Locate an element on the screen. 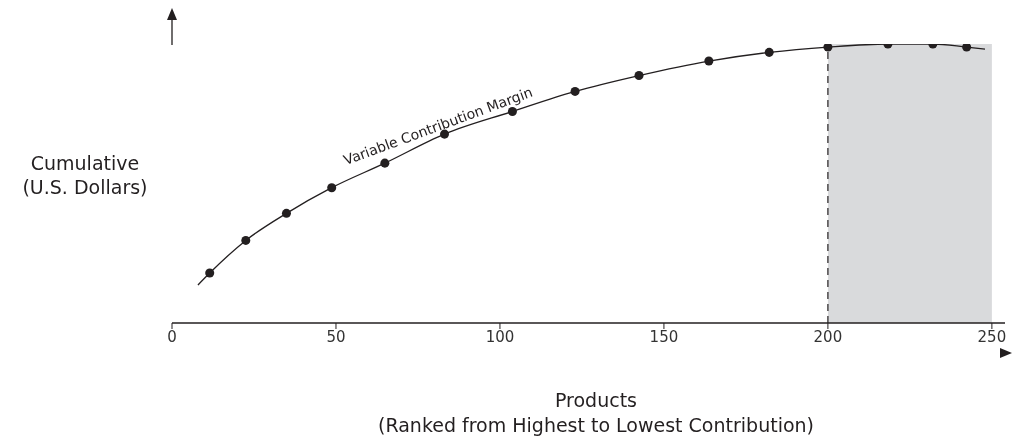 The image size is (1014, 446). x-tick-label: 150 is located at coordinates (664, 336).